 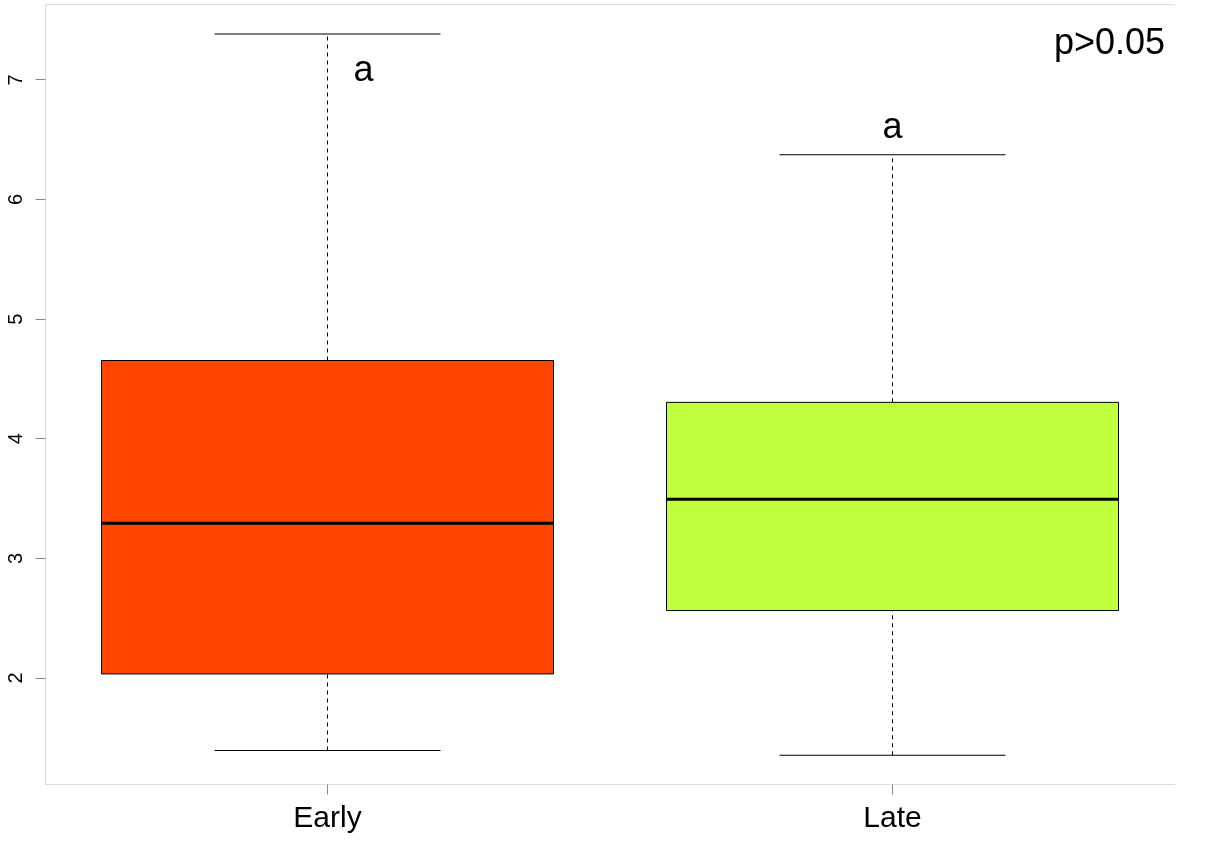 What do you see at coordinates (14, 558) in the screenshot?
I see `y-tick-label: 3` at bounding box center [14, 558].